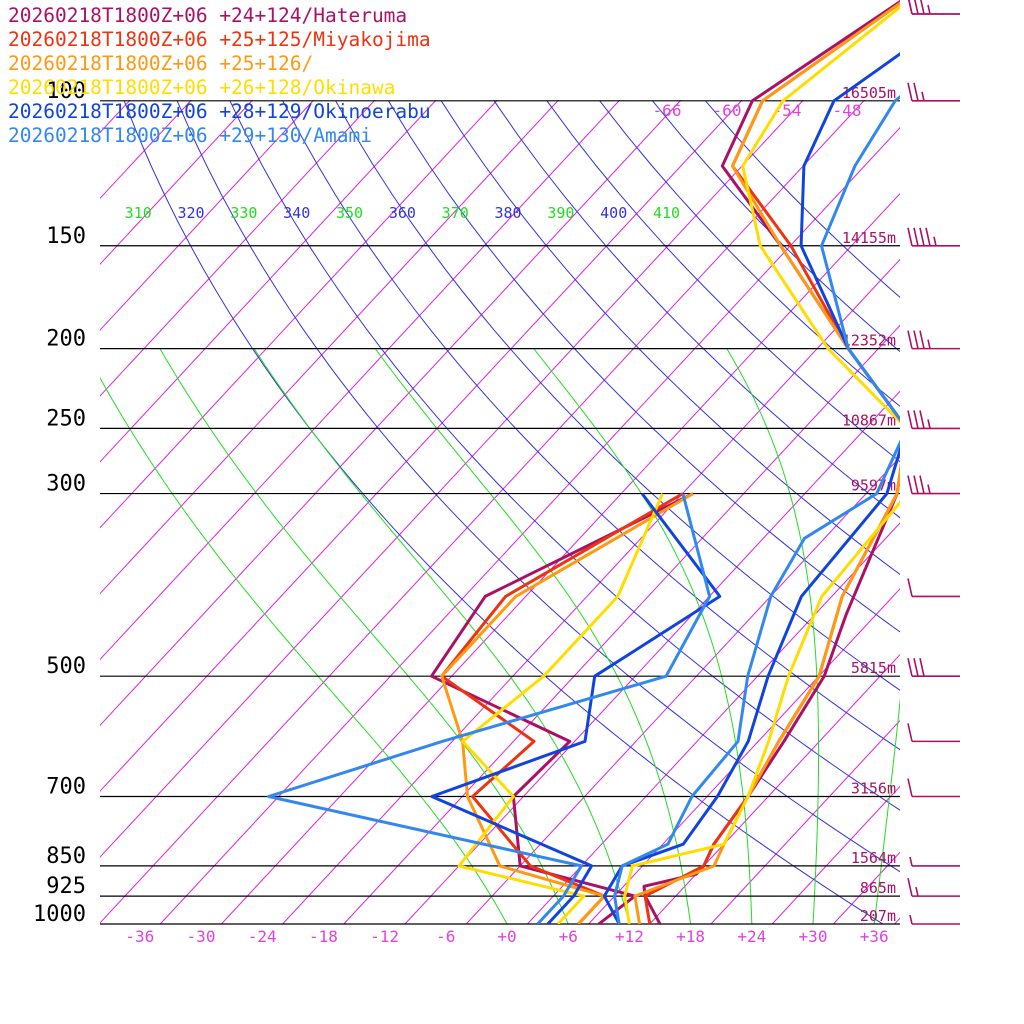  What do you see at coordinates (886, 810) in the screenshot?
I see `moist-adiabat-line` at bounding box center [886, 810].